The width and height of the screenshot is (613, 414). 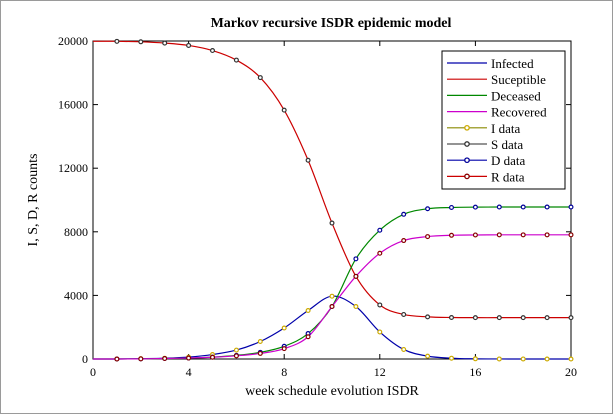 I want to click on chart-title: Markov recursive ISDR epidemic model, so click(x=331, y=23).